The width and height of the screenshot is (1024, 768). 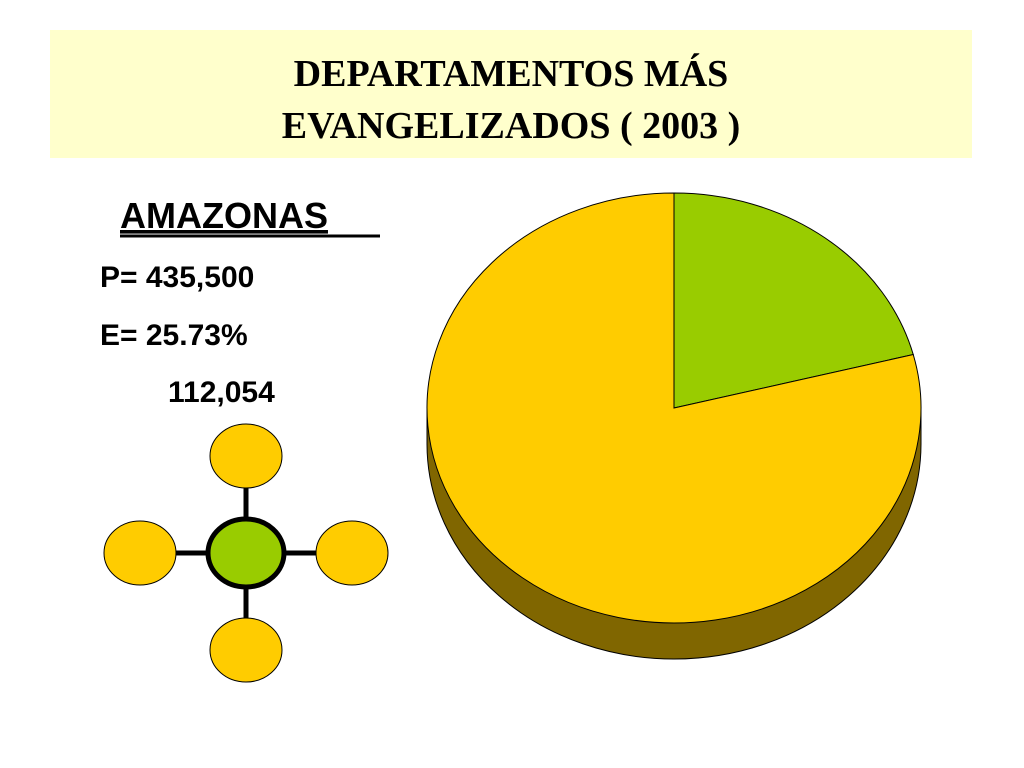 I want to click on percent: E= 25.73%, so click(x=174, y=335).